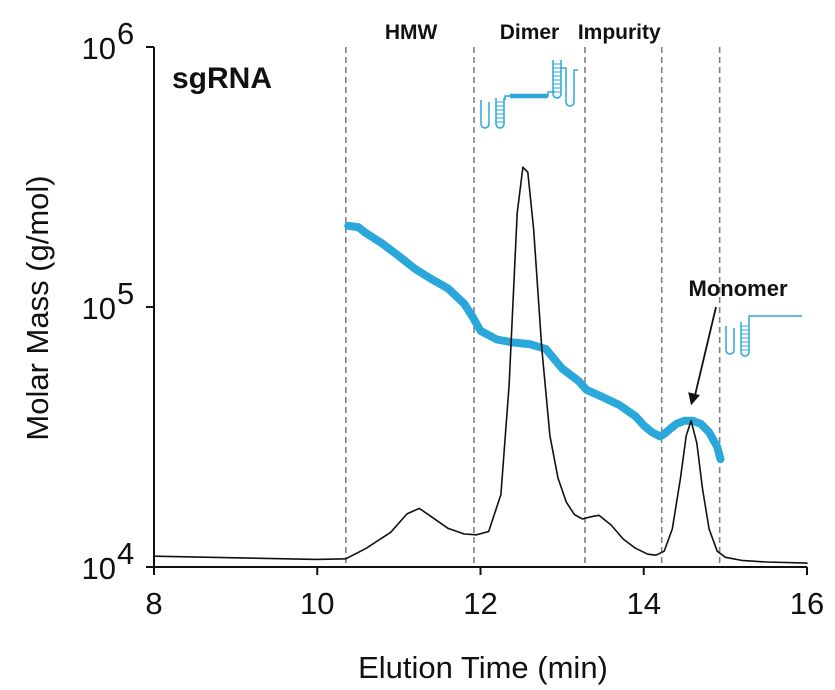 The height and width of the screenshot is (690, 835). I want to click on monomer-rna-schematic, so click(763, 336).